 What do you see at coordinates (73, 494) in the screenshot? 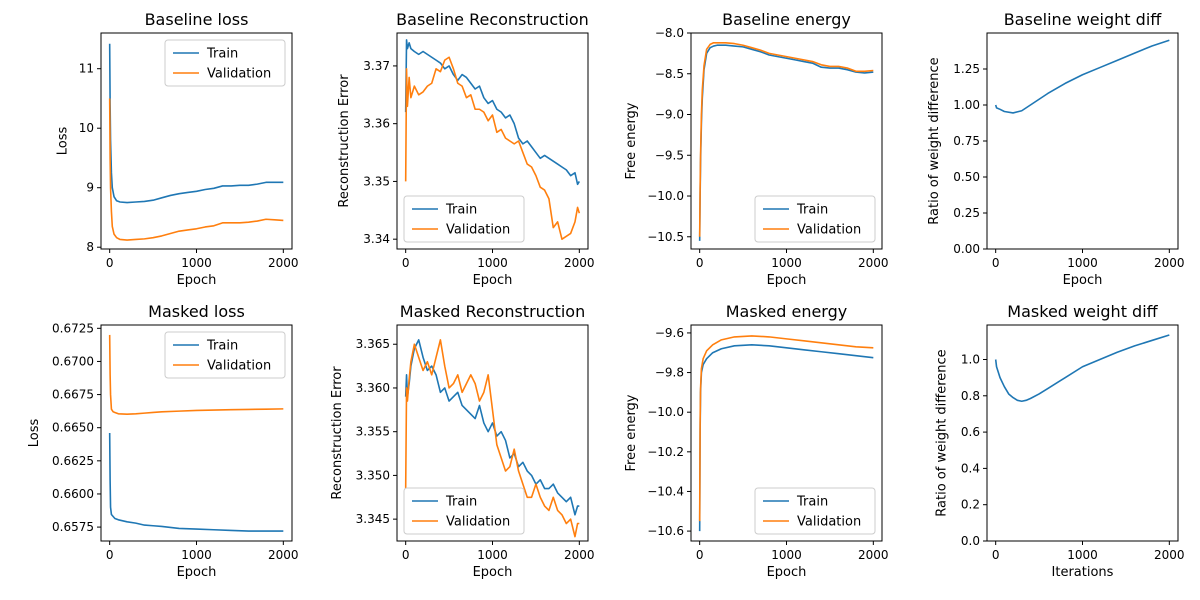
I see `y-tick-label: 0.6600` at bounding box center [73, 494].